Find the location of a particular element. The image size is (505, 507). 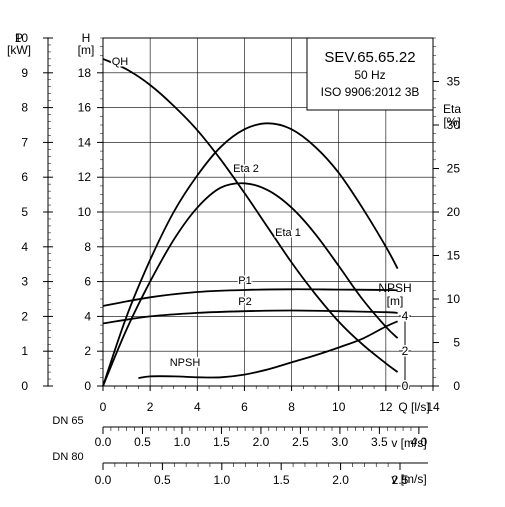

power-tick-label: 0 is located at coordinates (24, 386).